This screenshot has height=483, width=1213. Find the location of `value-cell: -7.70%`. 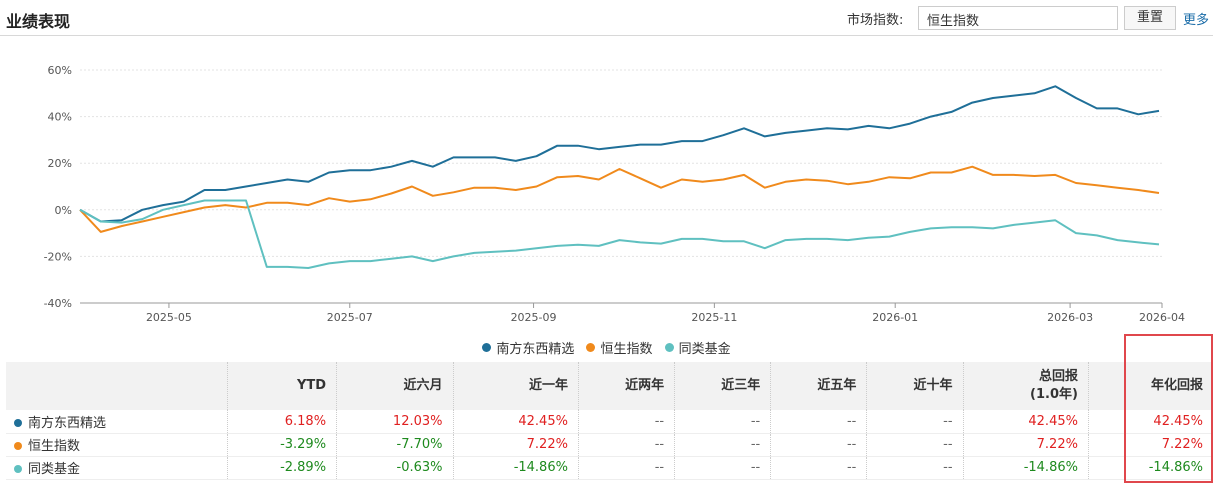

value-cell: -7.70% is located at coordinates (395, 445).